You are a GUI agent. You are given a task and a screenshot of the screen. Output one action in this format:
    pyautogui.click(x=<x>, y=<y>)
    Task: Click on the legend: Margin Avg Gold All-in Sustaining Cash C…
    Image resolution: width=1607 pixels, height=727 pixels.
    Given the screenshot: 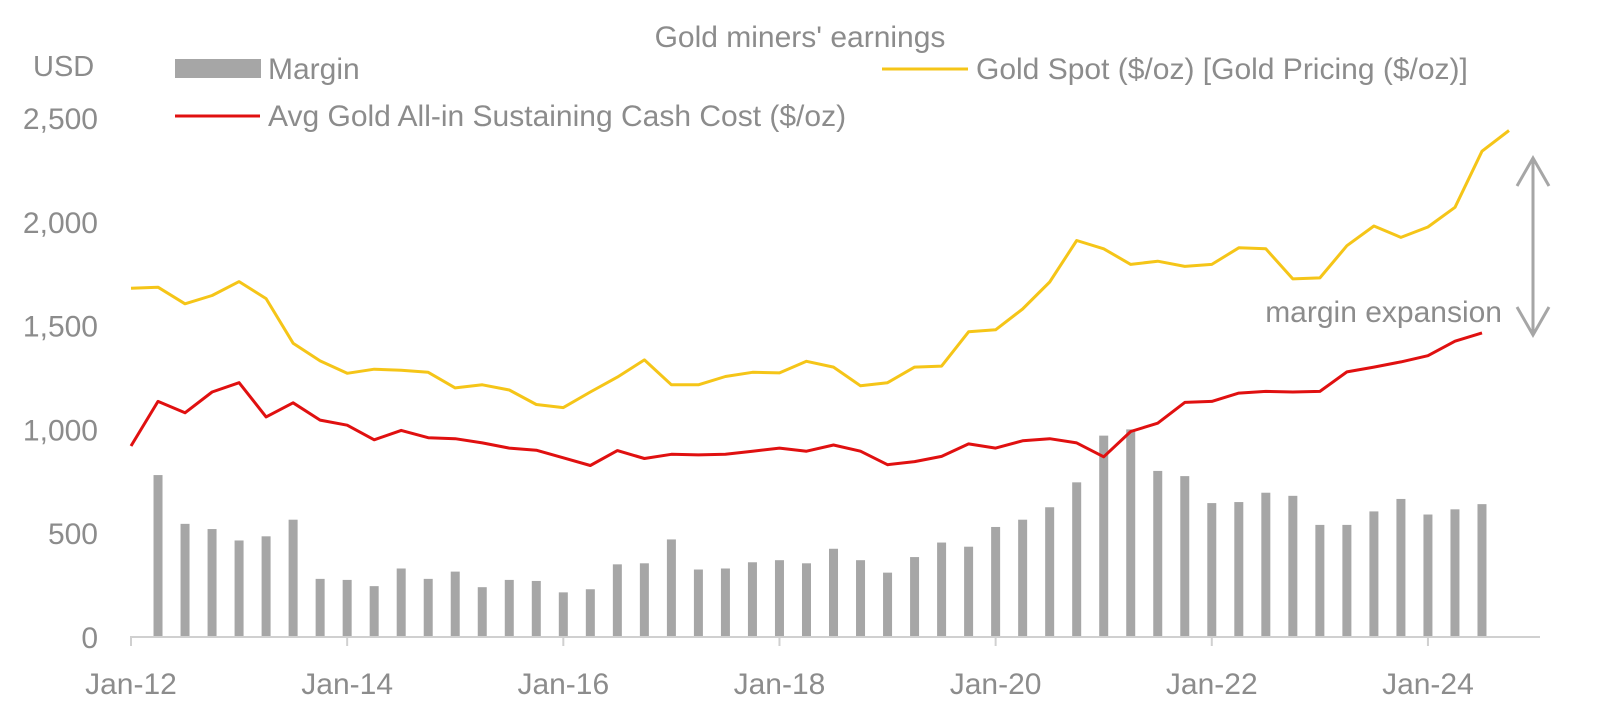 What is the action you would take?
    pyautogui.click(x=821, y=93)
    